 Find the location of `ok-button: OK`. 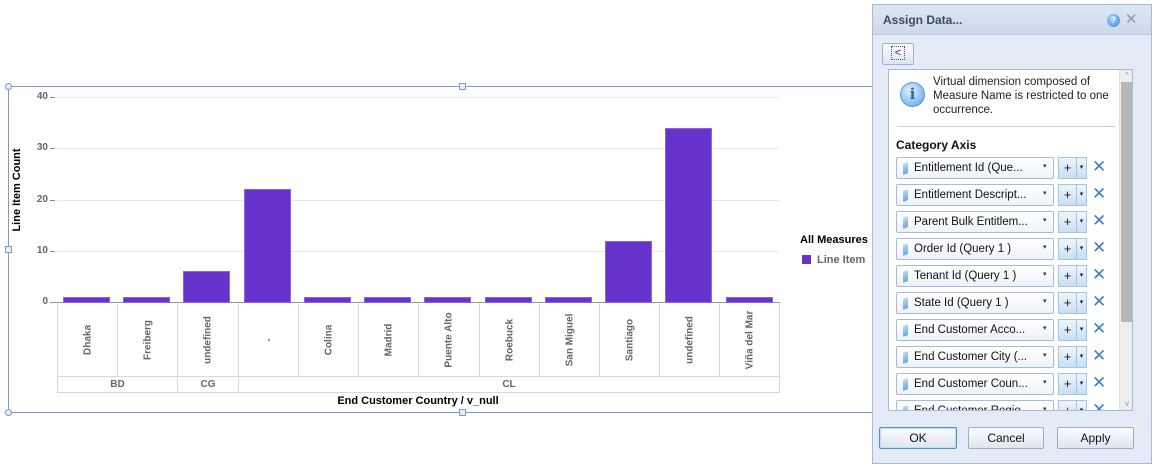

ok-button: OK is located at coordinates (918, 438).